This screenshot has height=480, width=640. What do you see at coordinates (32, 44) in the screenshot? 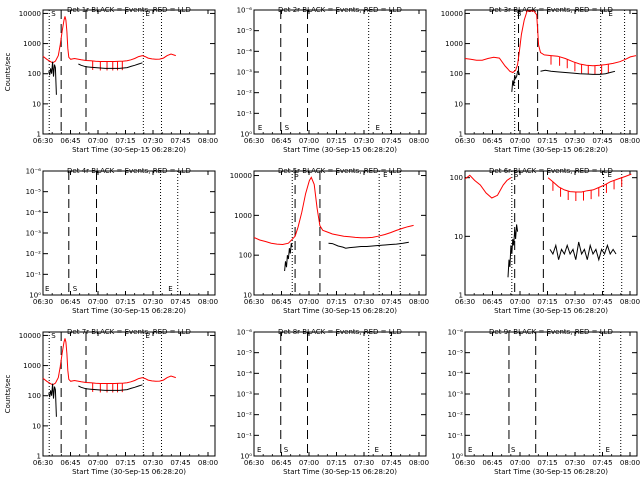
I see `y-tick-label: 1000` at bounding box center [32, 44].